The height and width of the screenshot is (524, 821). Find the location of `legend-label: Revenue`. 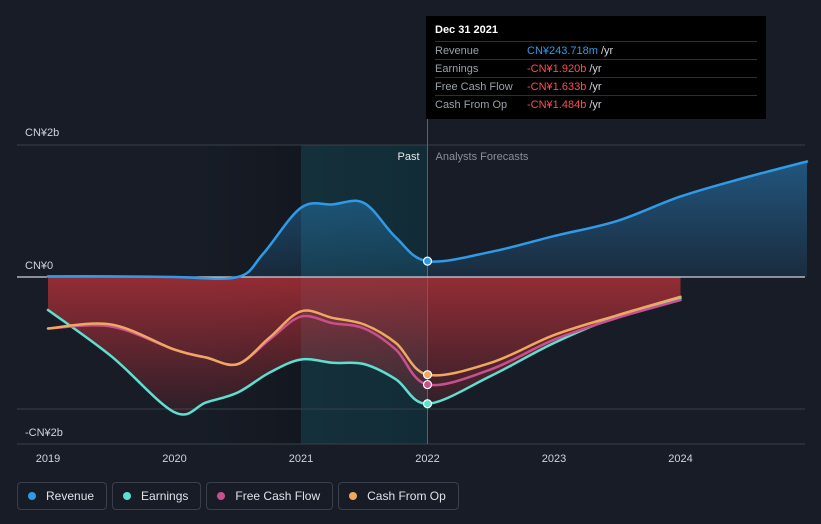

legend-label: Revenue is located at coordinates (70, 496).